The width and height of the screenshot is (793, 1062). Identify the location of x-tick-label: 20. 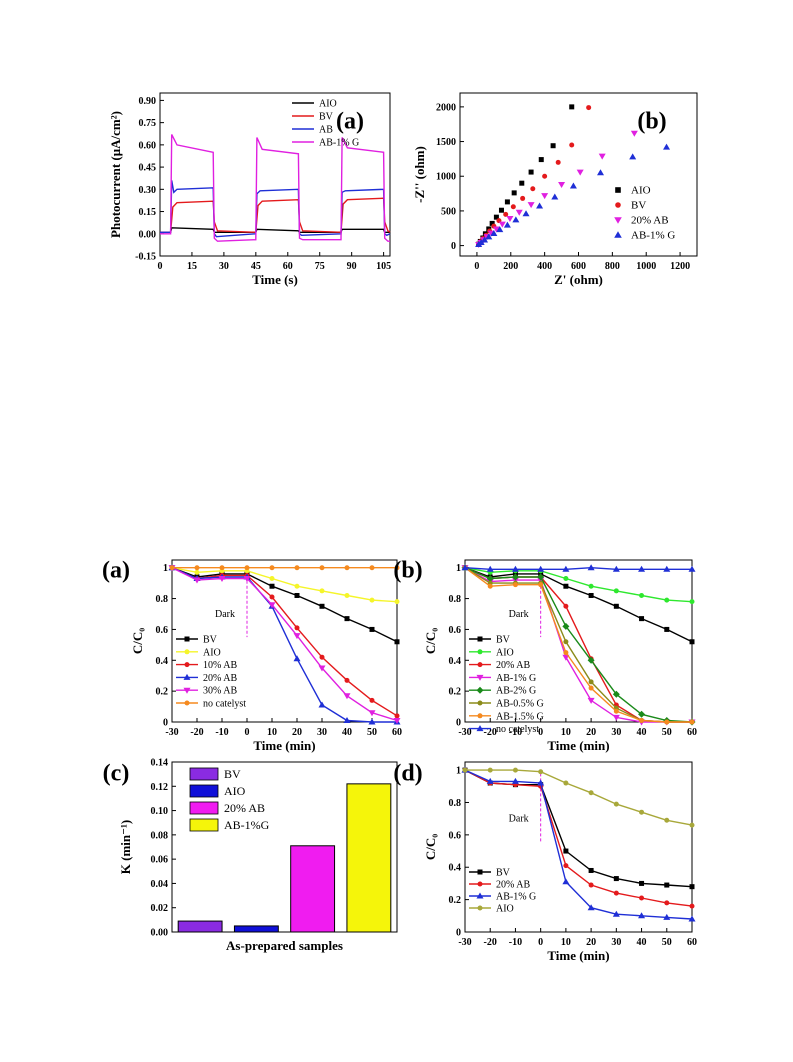
(591, 942).